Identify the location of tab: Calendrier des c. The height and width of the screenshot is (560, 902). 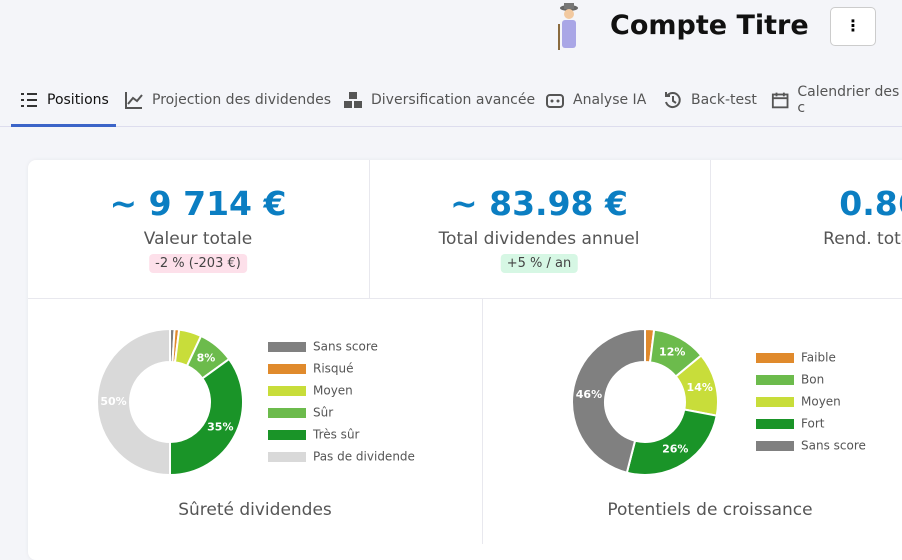
(836, 100).